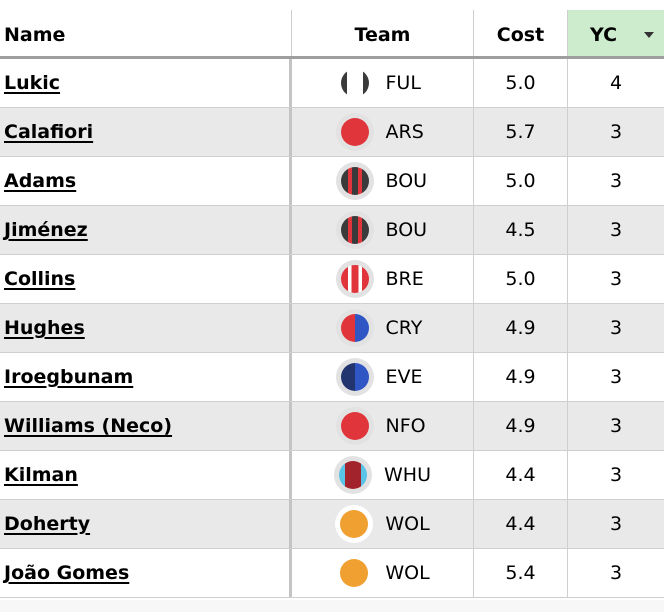  I want to click on brentford-kit-icon, so click(354, 279).